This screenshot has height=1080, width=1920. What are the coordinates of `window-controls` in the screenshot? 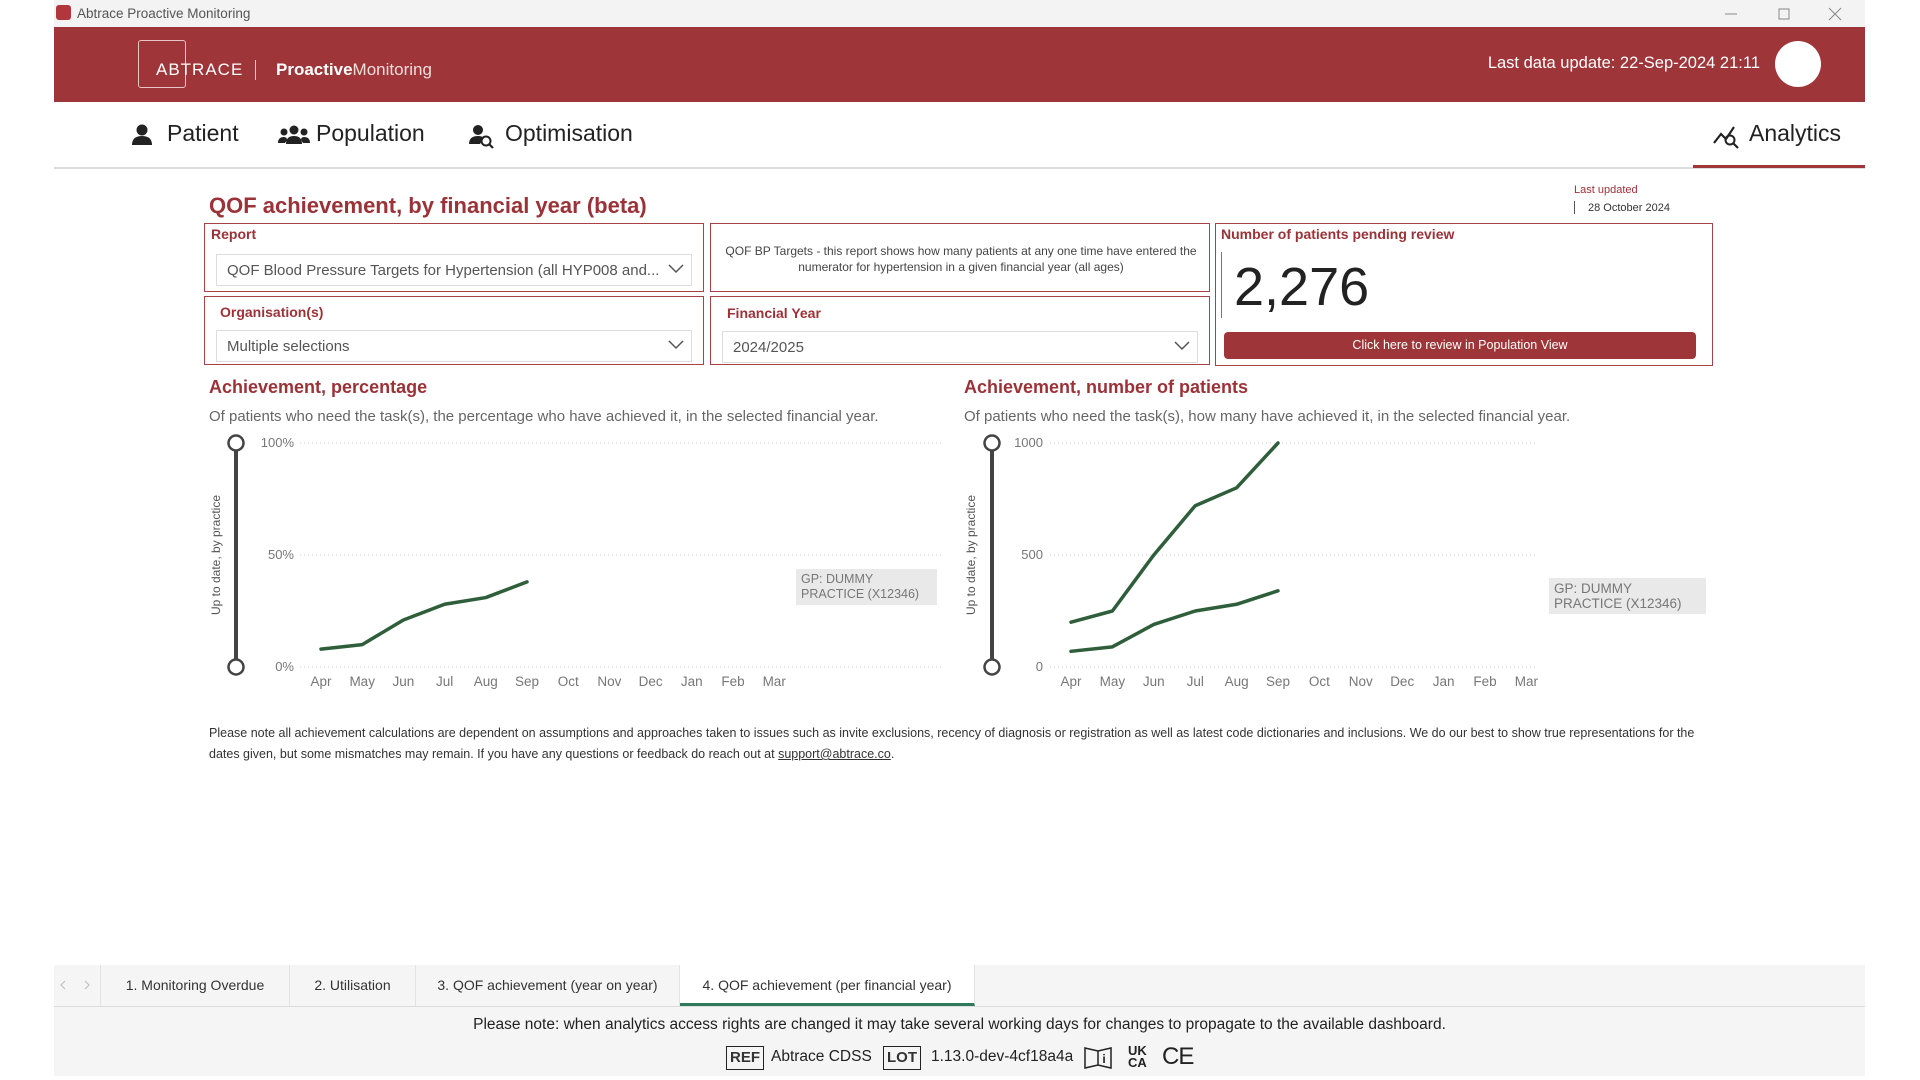 It's located at (1790, 14).